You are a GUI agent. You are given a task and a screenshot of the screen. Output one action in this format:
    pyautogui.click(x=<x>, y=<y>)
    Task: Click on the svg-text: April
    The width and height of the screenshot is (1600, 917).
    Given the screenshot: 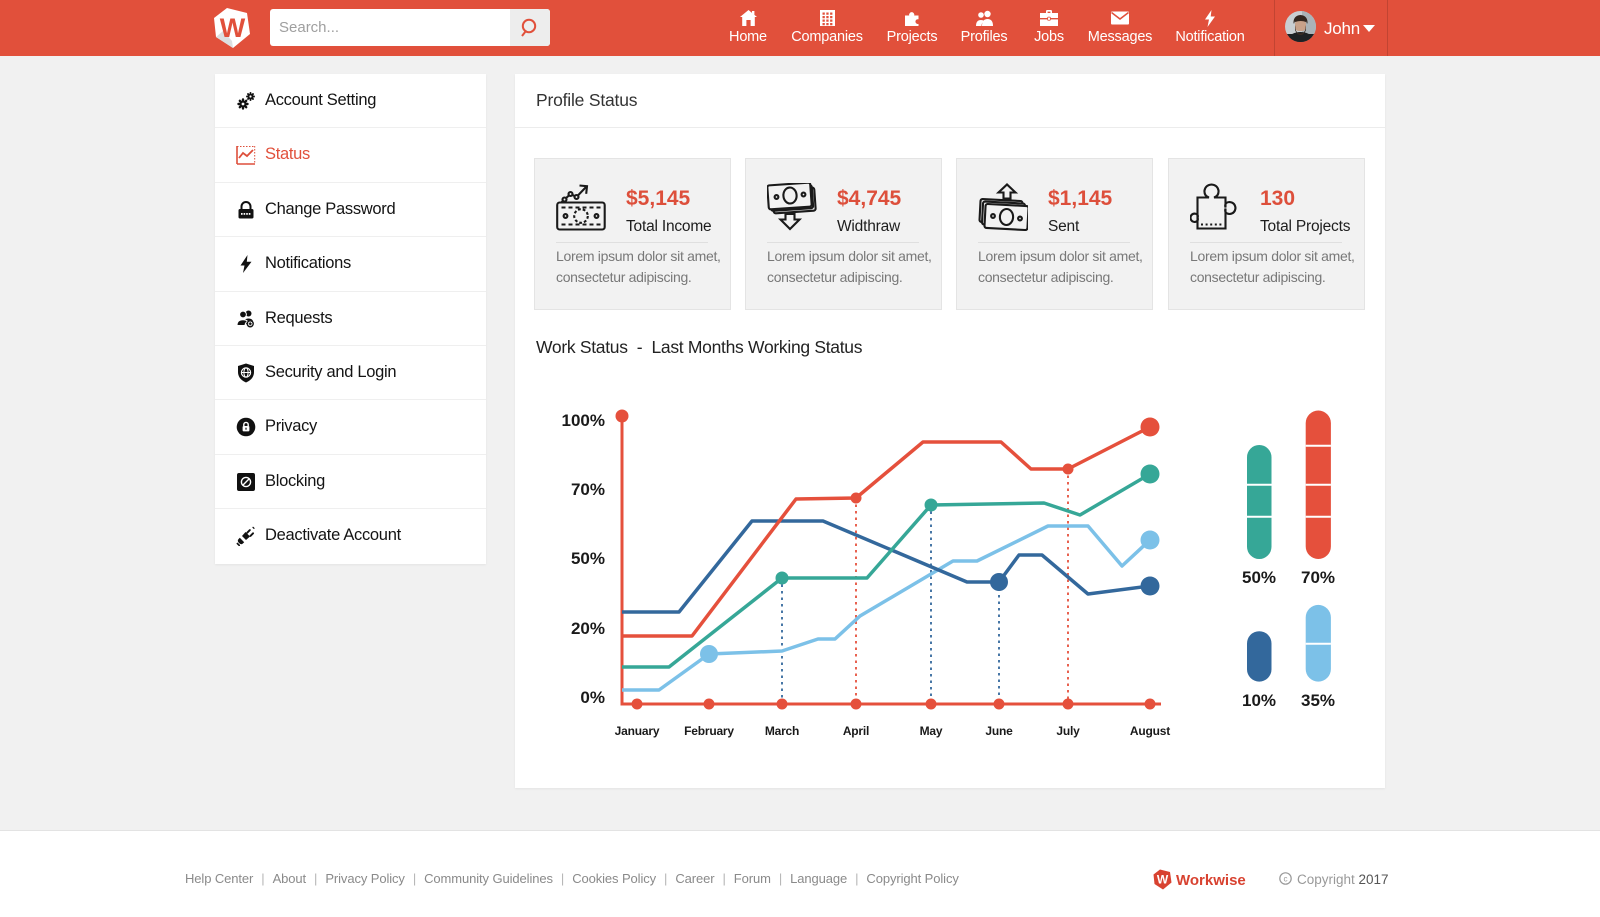 What is the action you would take?
    pyautogui.click(x=856, y=731)
    